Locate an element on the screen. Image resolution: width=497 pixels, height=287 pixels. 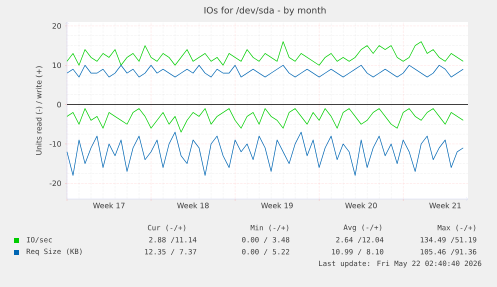
line-series is located at coordinates (265, 154).